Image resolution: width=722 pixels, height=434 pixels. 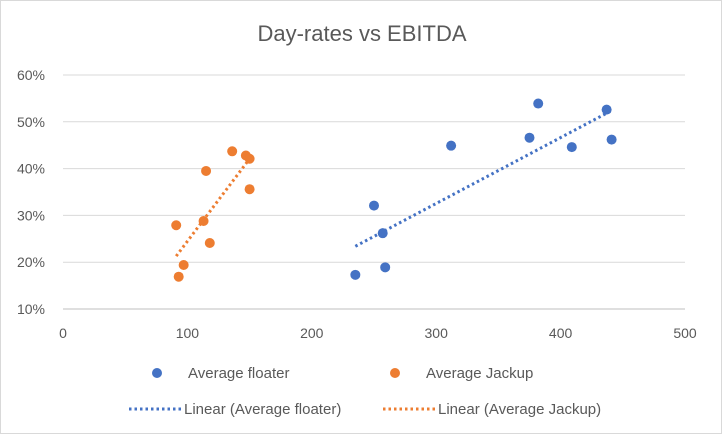 What do you see at coordinates (213, 207) in the screenshot?
I see `trendline-jackup` at bounding box center [213, 207].